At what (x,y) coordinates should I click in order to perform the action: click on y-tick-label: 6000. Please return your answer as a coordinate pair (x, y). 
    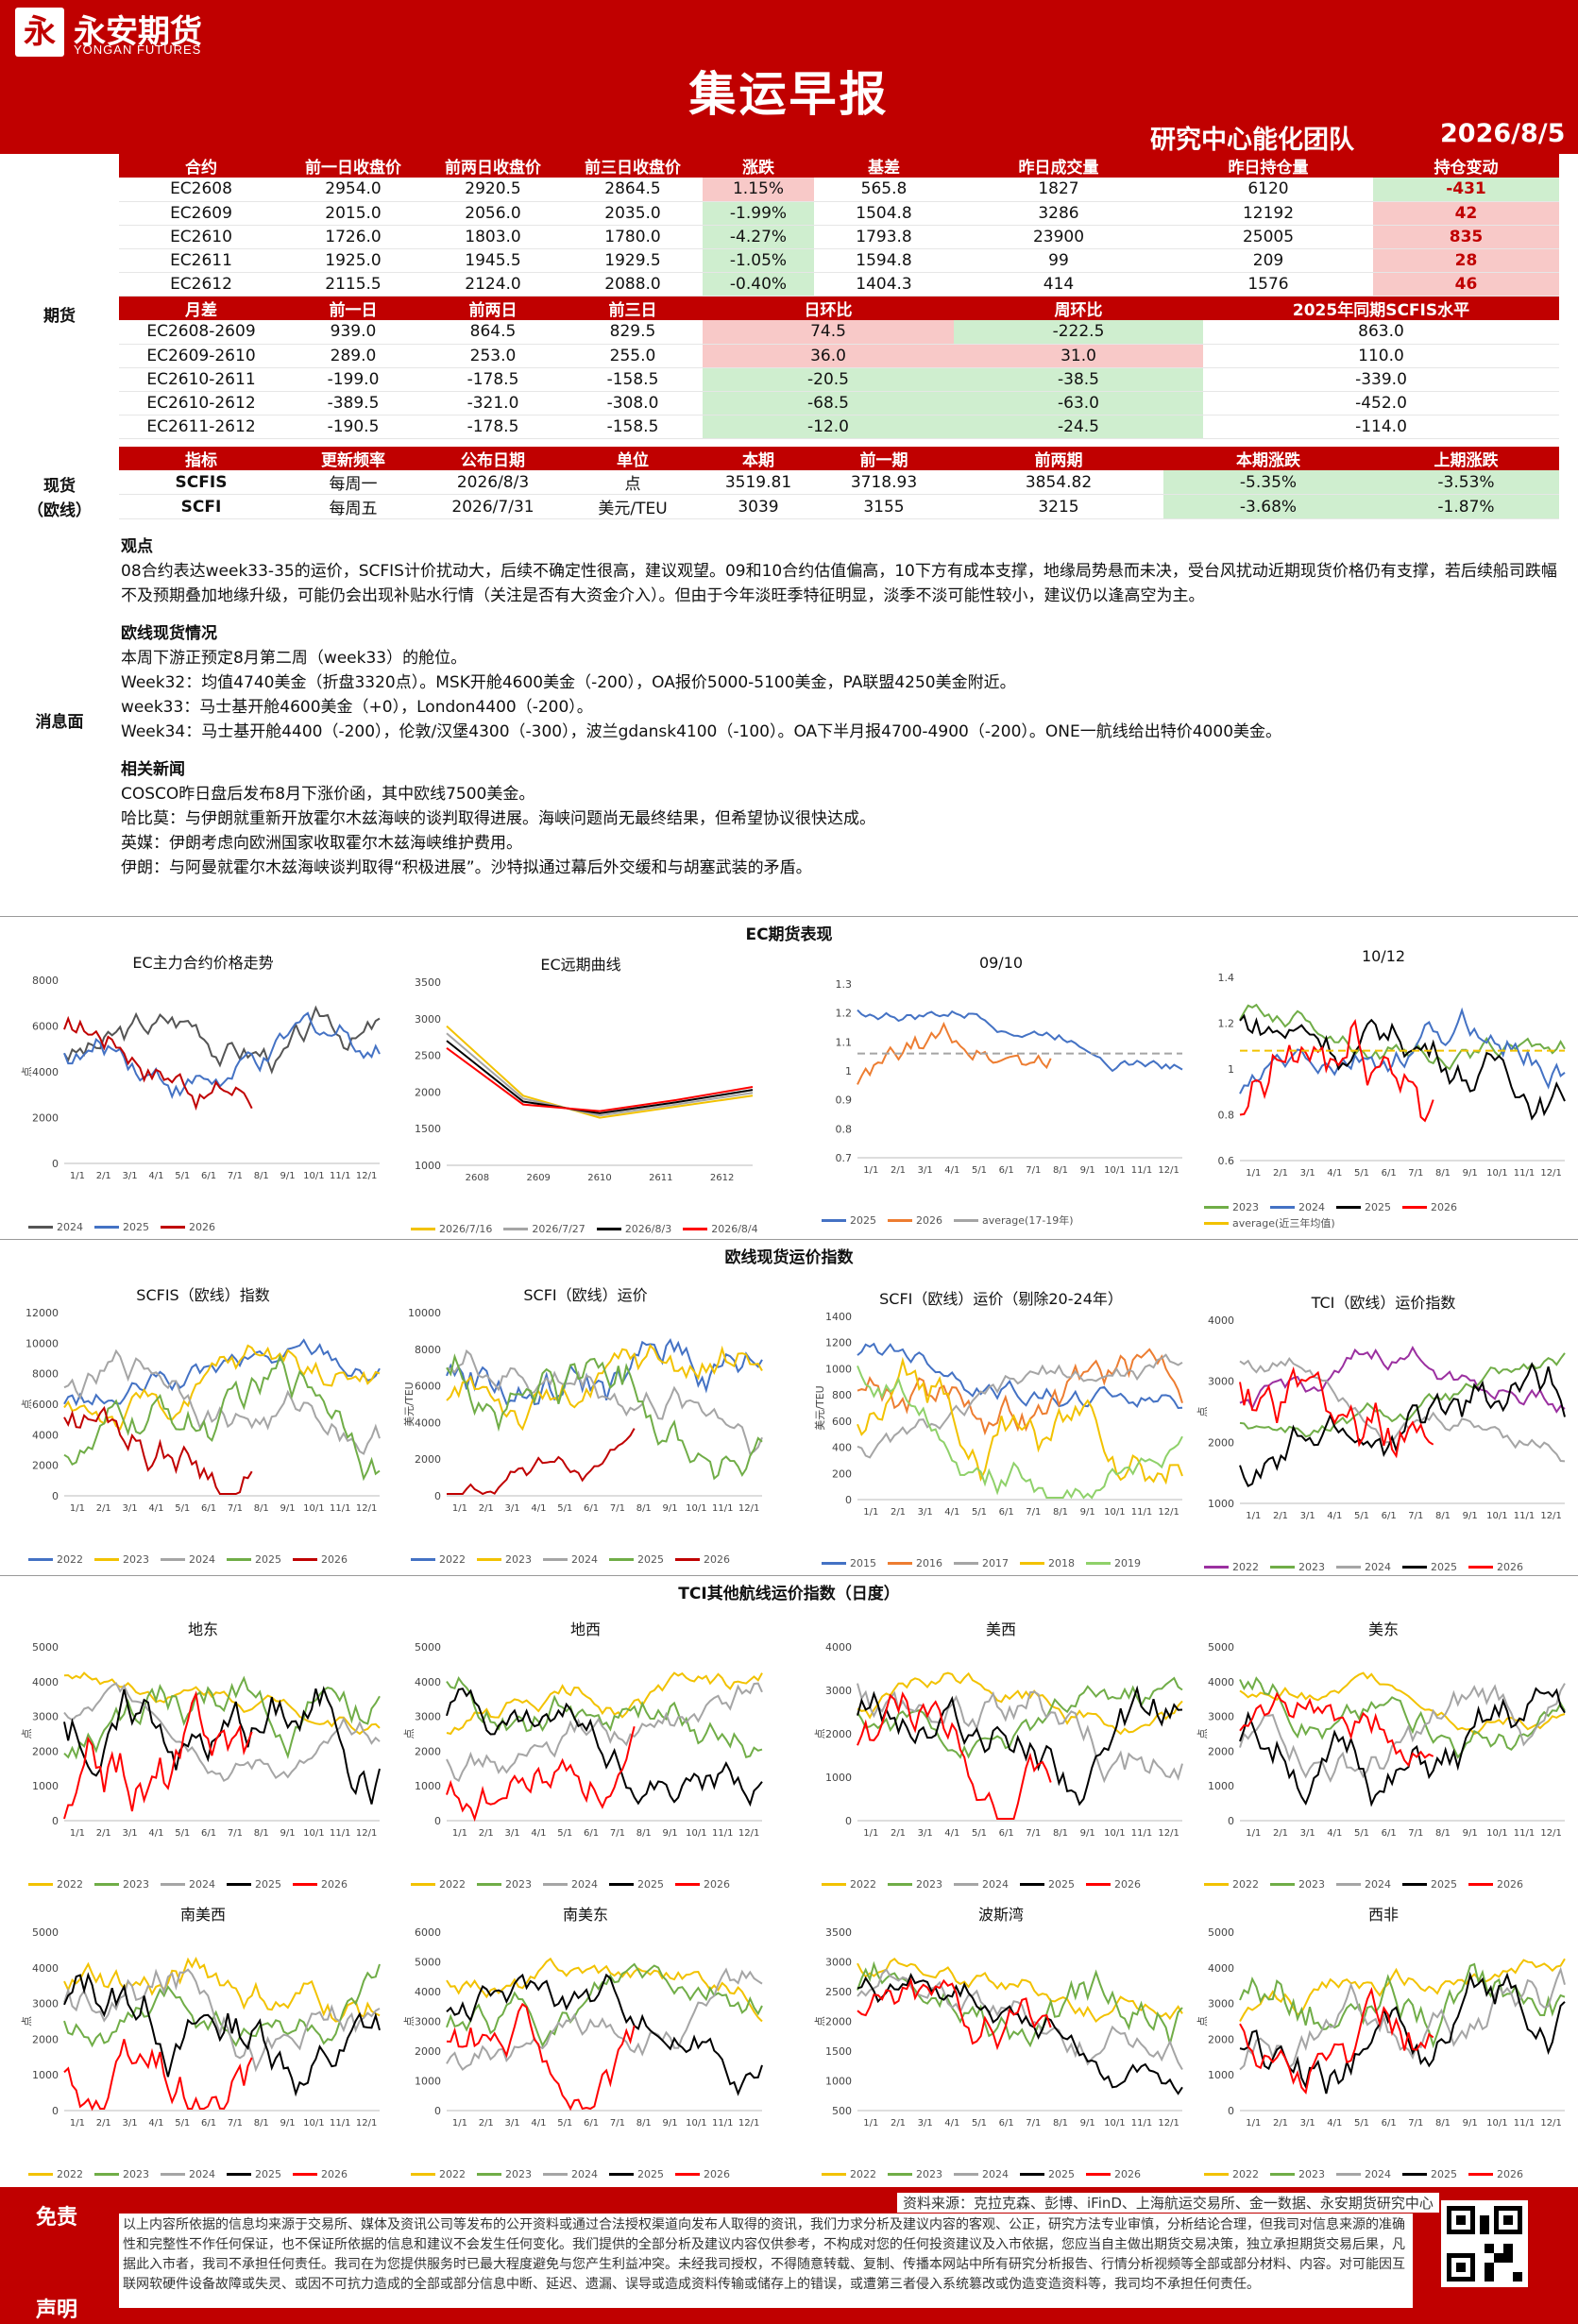
    Looking at the image, I should click on (45, 1027).